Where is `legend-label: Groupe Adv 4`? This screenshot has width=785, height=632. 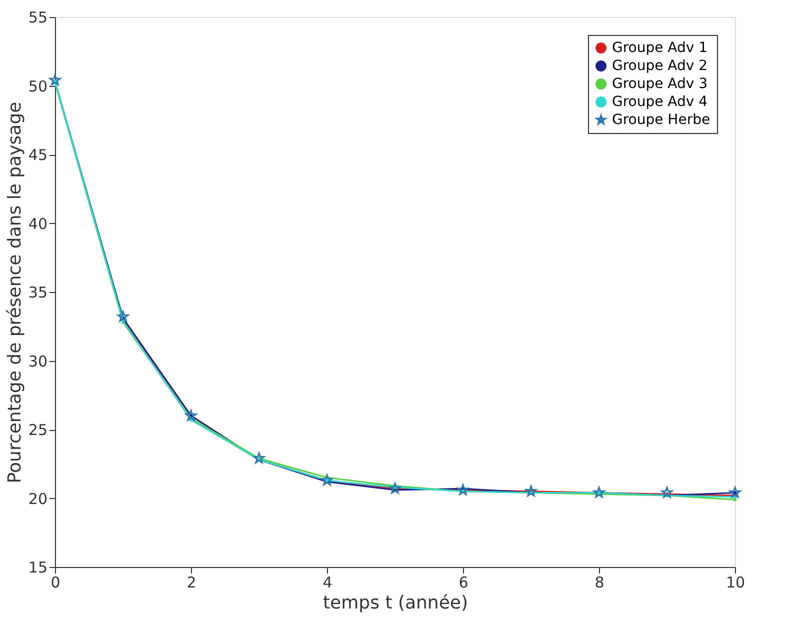 legend-label: Groupe Adv 4 is located at coordinates (660, 102).